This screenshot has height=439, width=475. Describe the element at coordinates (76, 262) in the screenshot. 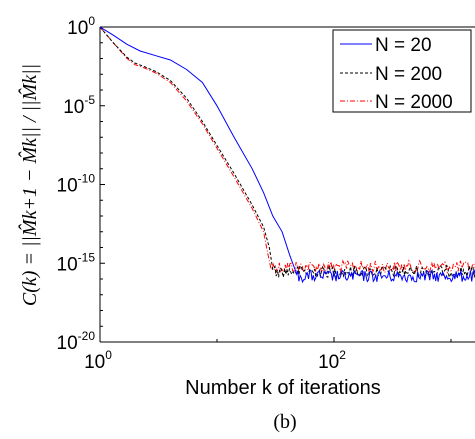

I see `y-tick-label: 10⁻¹⁵` at that location.